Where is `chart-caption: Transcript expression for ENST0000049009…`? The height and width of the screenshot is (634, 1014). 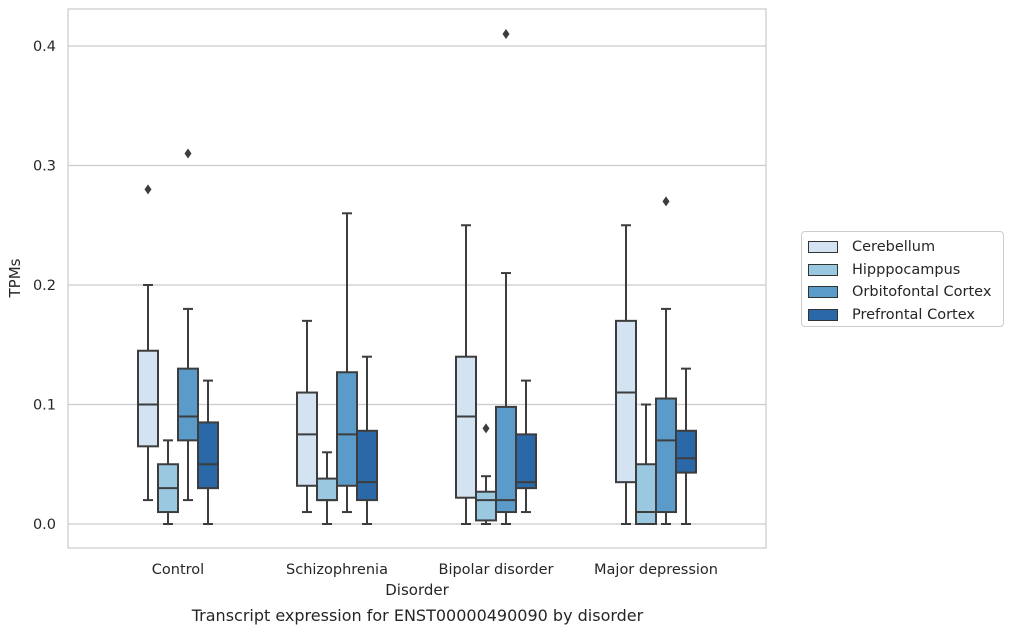 chart-caption: Transcript expression for ENST0000049009… is located at coordinates (417, 615).